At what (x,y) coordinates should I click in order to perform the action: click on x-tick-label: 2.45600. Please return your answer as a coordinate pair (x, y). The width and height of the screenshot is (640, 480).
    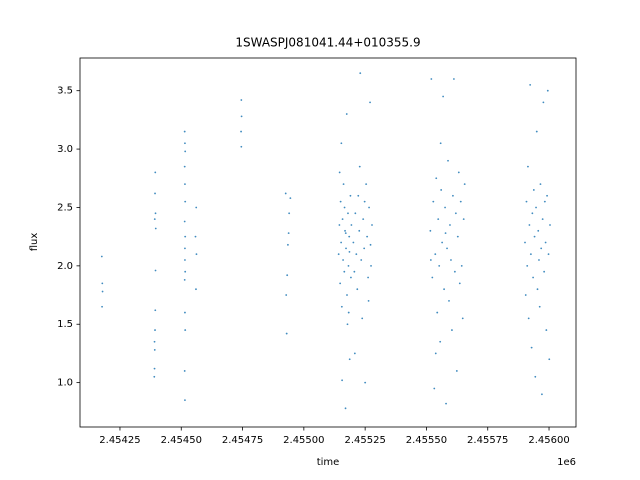
    Looking at the image, I should click on (548, 440).